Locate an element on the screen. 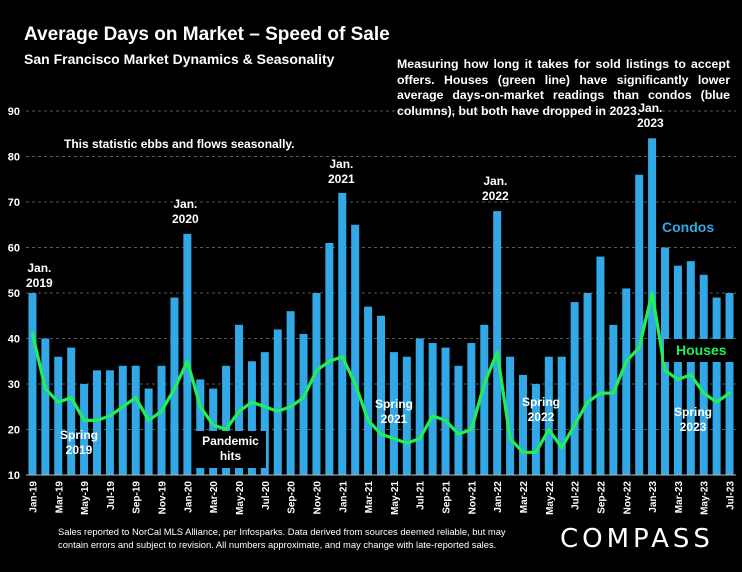  brand-logo: COMPASS is located at coordinates (637, 539).